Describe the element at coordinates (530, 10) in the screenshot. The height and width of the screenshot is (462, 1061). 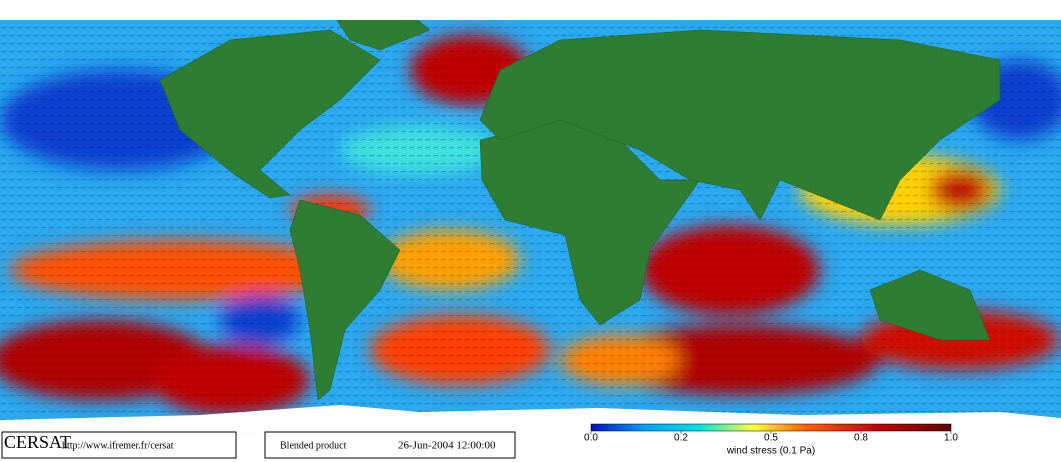
I see `arctic` at that location.